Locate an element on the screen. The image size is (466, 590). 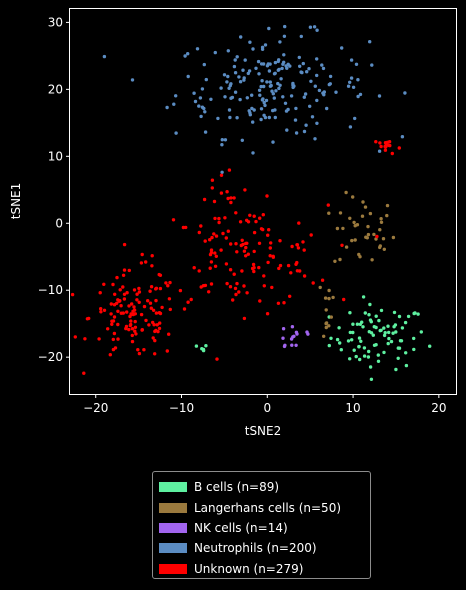
x-tick-label: 20 is located at coordinates (438, 408).